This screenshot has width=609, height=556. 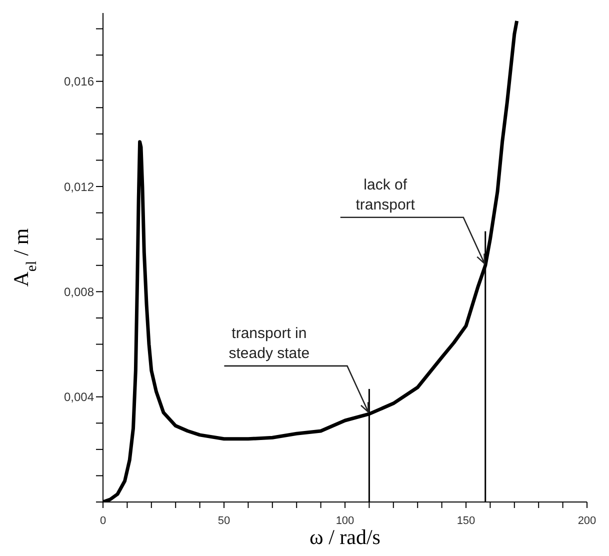 I want to click on x-tick-label: 100, so click(x=345, y=521).